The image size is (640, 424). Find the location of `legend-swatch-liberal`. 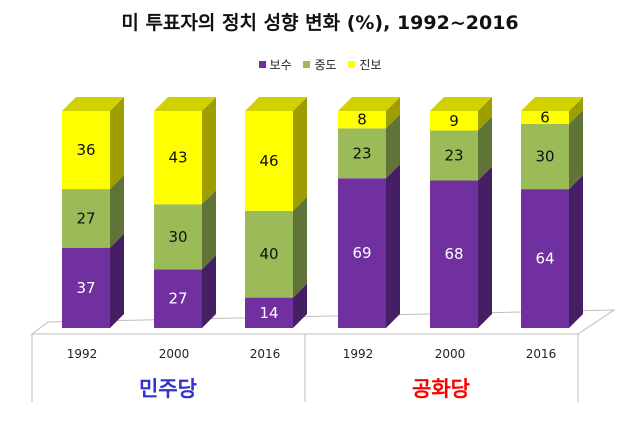

legend-swatch-liberal is located at coordinates (352, 64).